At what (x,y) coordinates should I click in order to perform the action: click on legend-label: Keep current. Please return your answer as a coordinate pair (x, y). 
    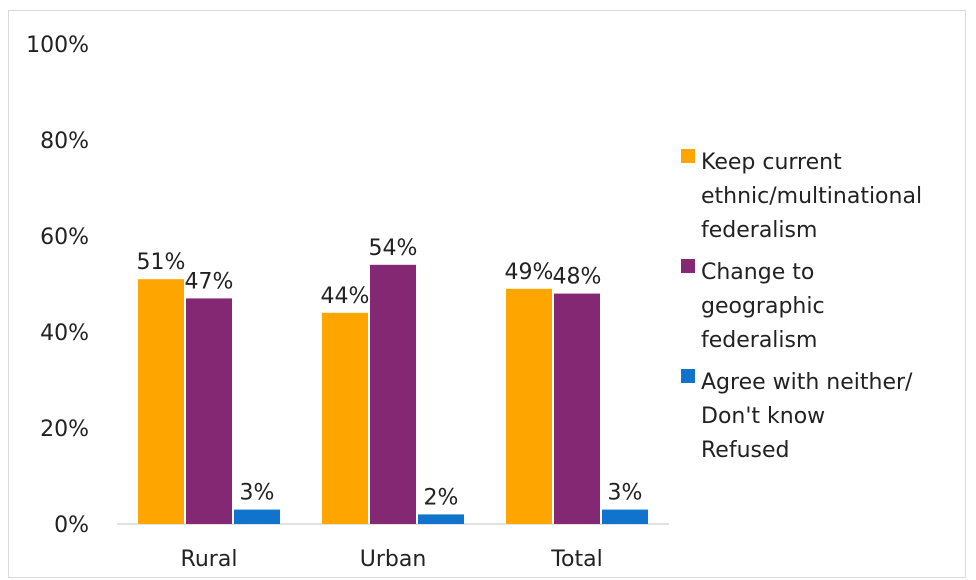
    Looking at the image, I should click on (771, 162).